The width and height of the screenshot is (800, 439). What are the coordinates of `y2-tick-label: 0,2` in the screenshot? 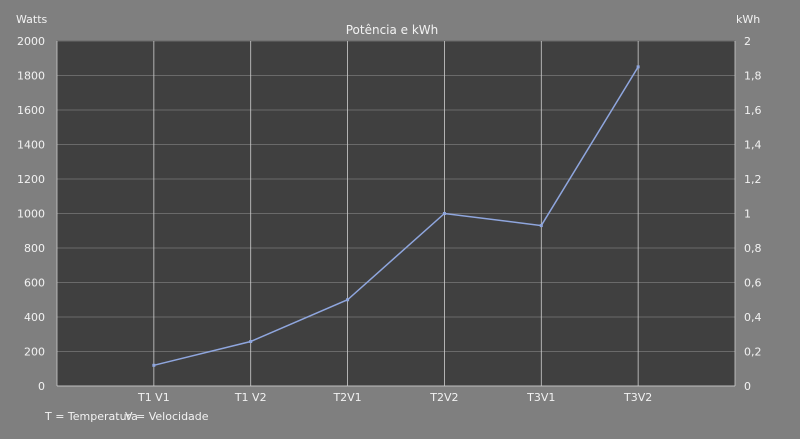 It's located at (753, 352).